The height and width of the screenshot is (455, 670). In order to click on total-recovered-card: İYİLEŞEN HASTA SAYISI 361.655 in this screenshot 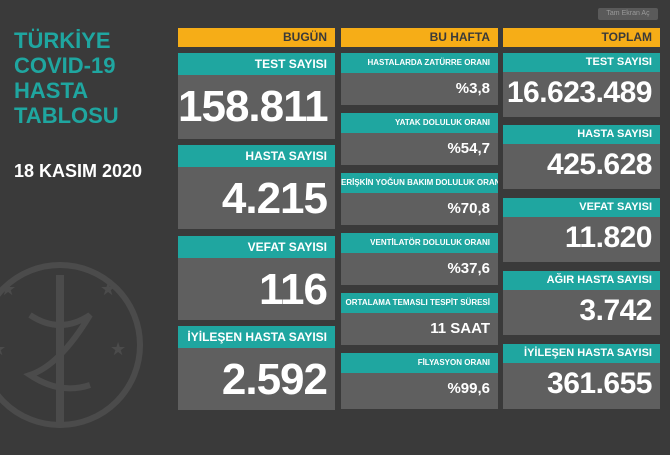, I will do `click(581, 376)`.